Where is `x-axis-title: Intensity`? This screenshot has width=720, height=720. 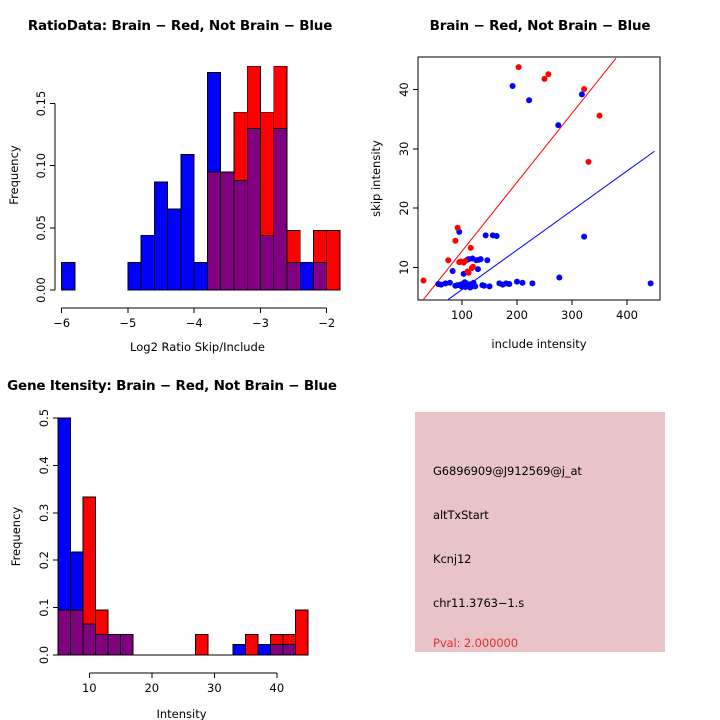
x-axis-title: Intensity is located at coordinates (181, 713).